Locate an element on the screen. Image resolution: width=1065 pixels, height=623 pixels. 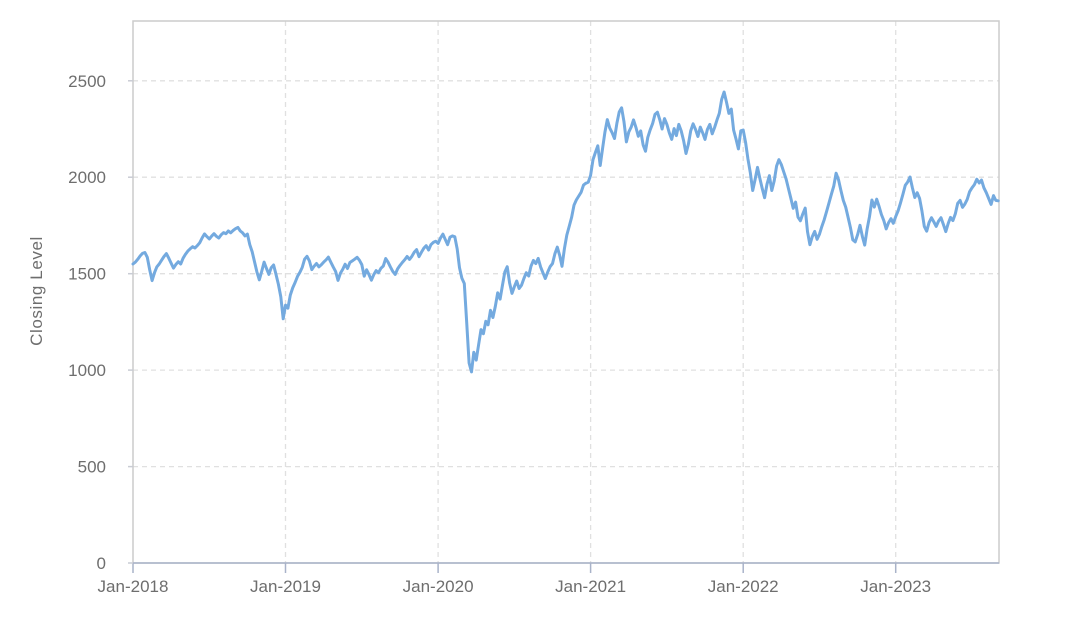
x-tick-label: Jan-2019 is located at coordinates (285, 586).